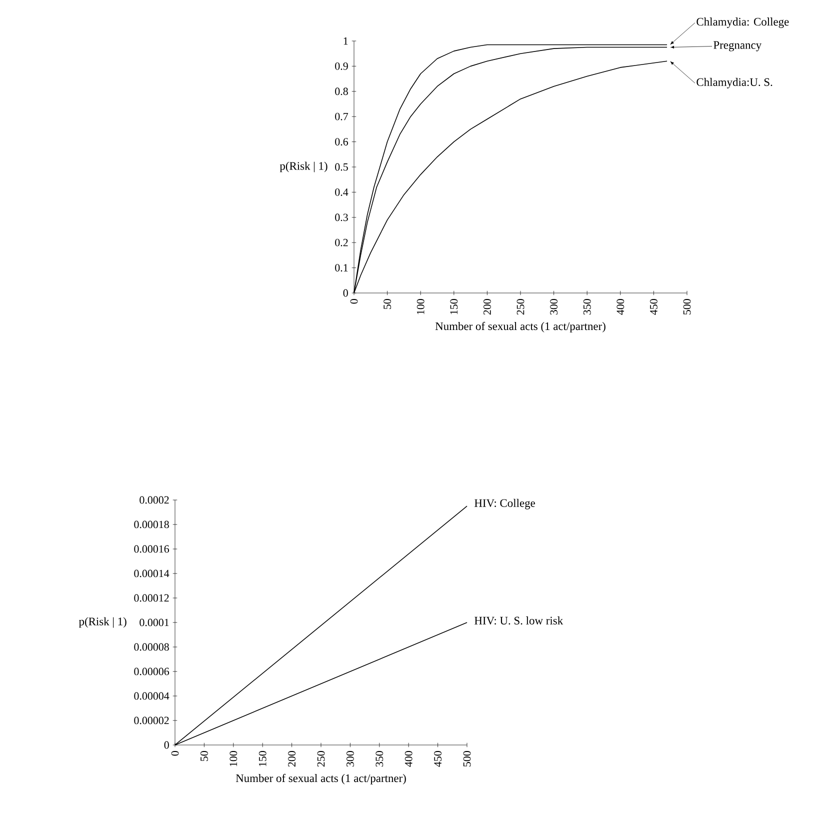 The width and height of the screenshot is (821, 831). Describe the element at coordinates (152, 574) in the screenshot. I see `y-tick-label: 0.00014` at that location.